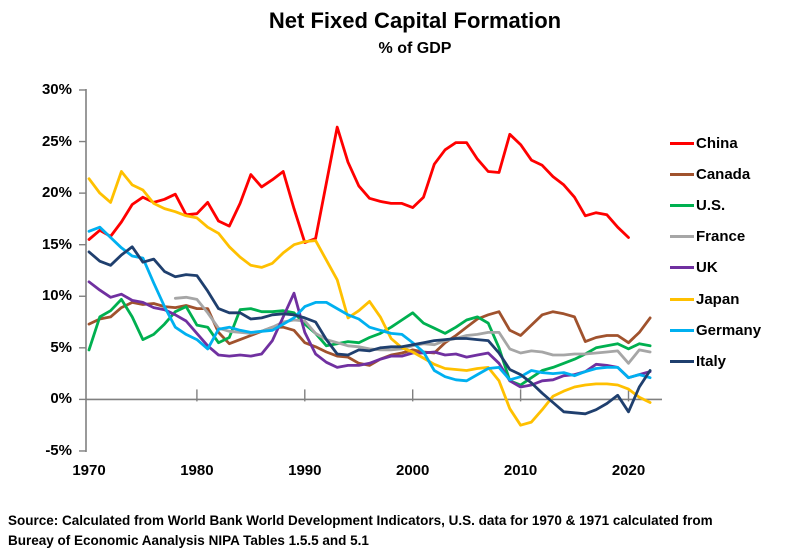  I want to click on series-line-canada, so click(369, 333).